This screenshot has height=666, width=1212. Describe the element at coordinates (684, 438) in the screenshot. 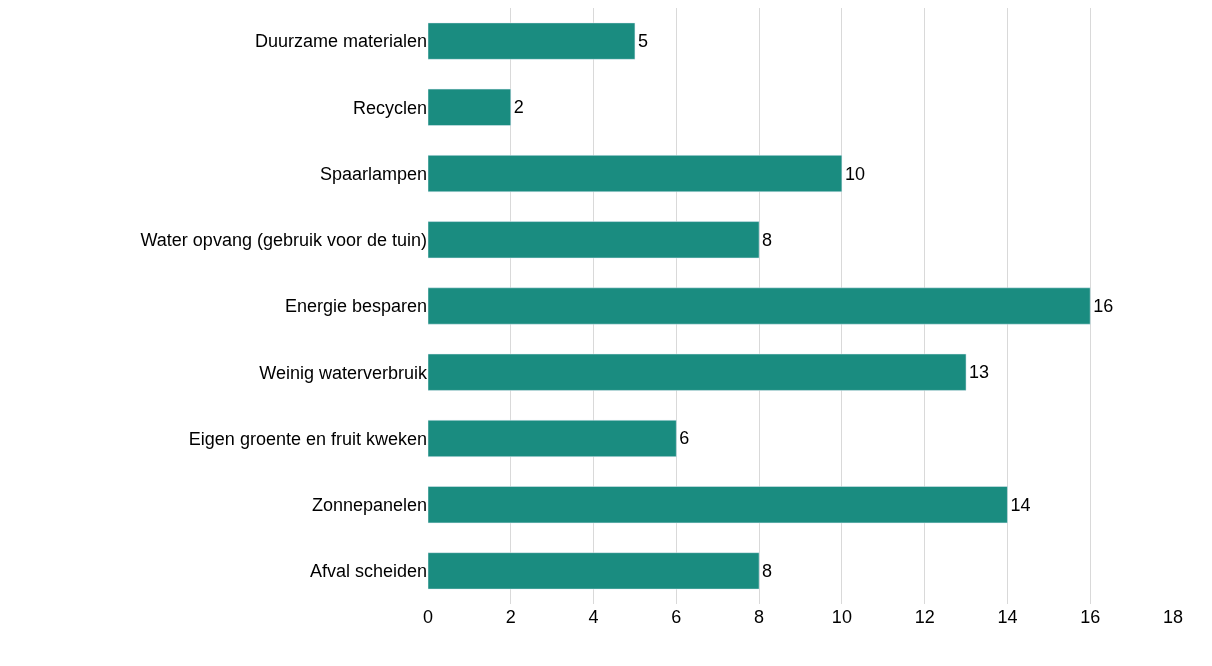

I see `data-label: 6` at that location.